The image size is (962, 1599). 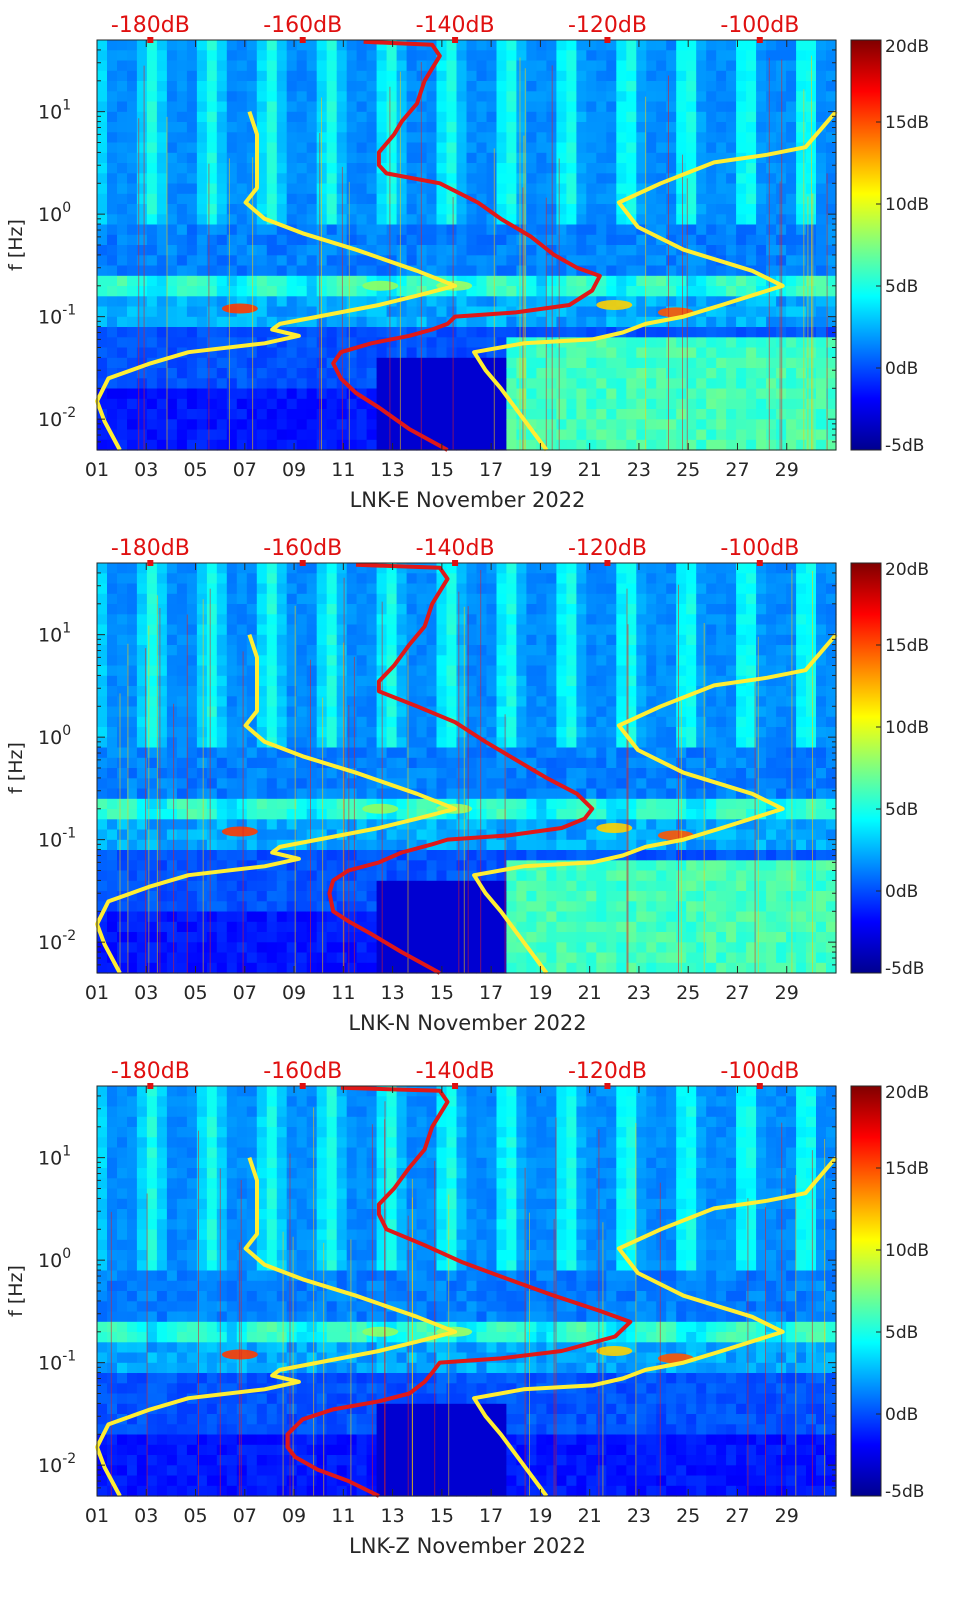 What do you see at coordinates (467, 1546) in the screenshot?
I see `x-axis-label: LNK-Z November 2022` at bounding box center [467, 1546].